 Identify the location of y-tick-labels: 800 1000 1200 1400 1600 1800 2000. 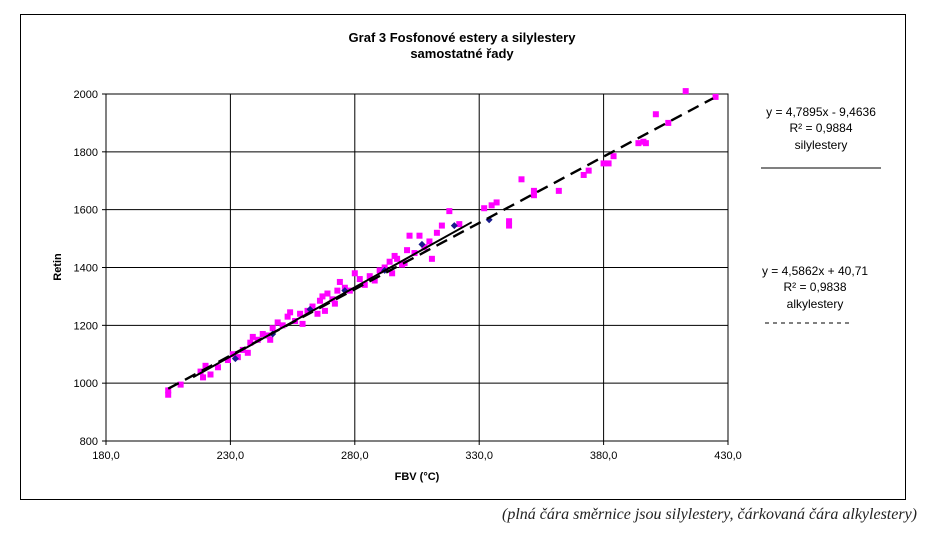
(90, 268).